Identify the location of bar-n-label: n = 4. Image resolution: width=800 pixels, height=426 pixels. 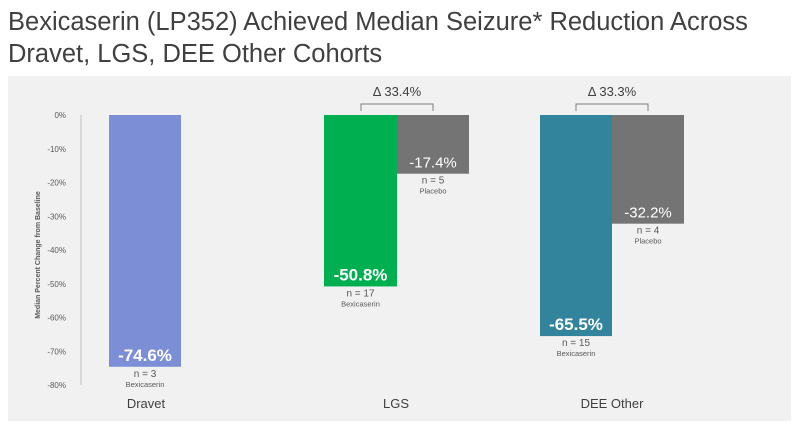
(648, 231).